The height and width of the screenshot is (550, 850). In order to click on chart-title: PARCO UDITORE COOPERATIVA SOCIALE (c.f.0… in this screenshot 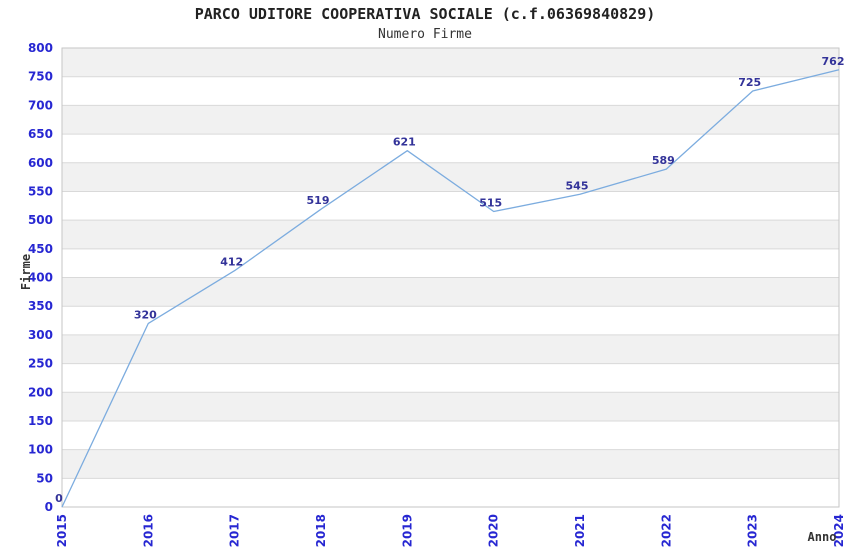, I will do `click(425, 14)`.